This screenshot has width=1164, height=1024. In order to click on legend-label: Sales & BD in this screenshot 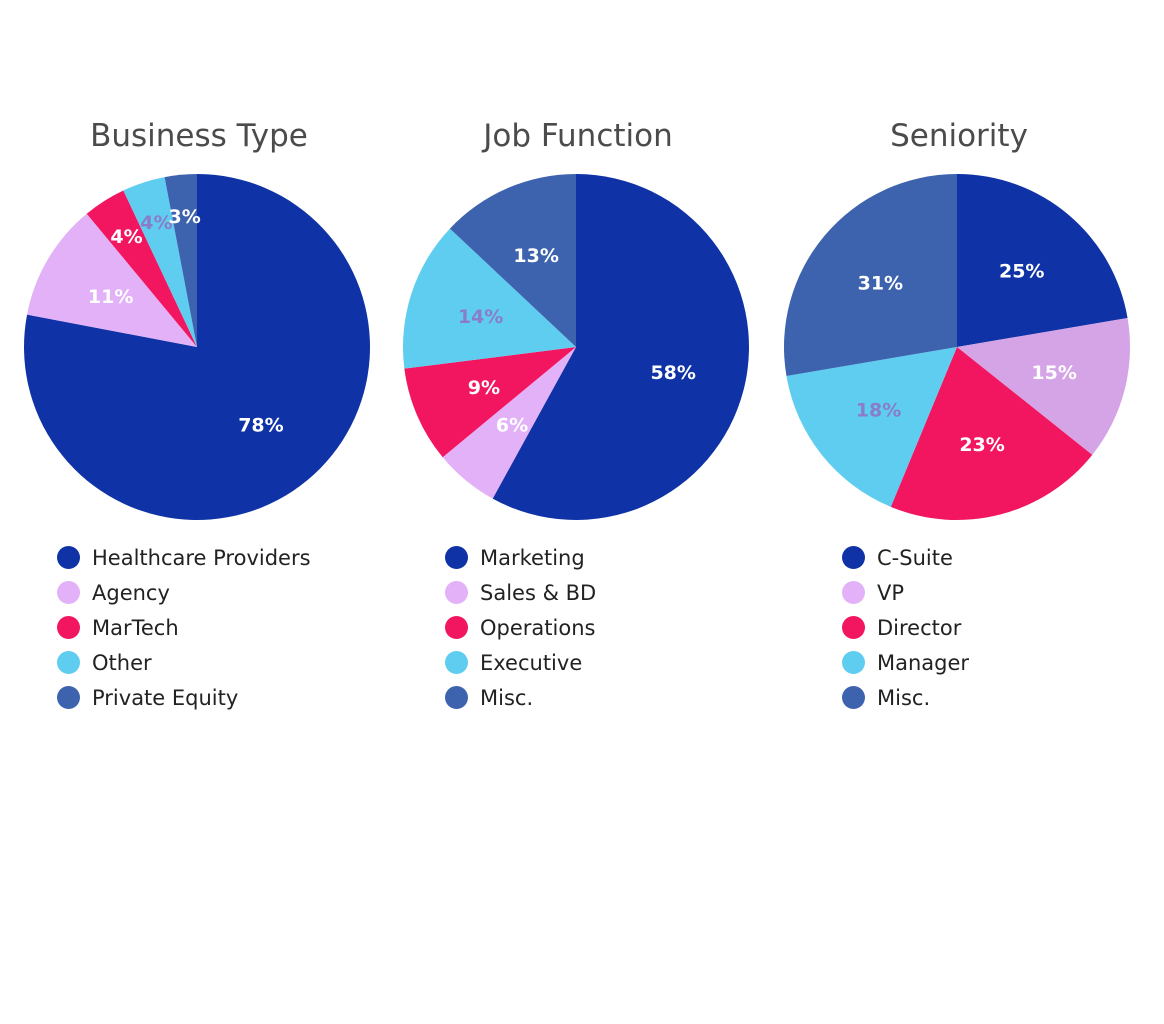, I will do `click(538, 592)`.